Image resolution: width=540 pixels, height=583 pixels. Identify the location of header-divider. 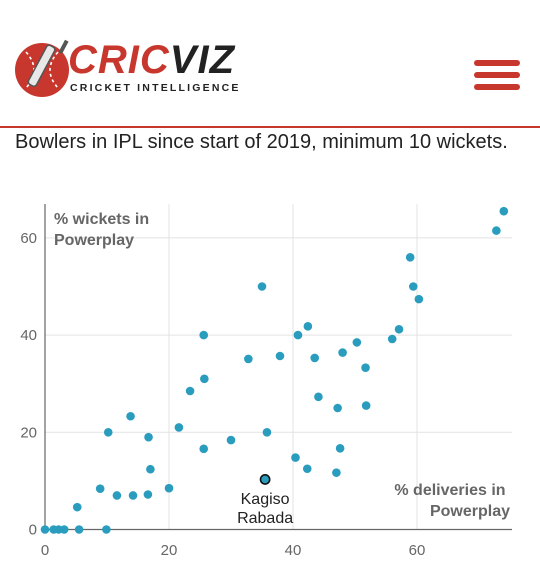
(270, 127).